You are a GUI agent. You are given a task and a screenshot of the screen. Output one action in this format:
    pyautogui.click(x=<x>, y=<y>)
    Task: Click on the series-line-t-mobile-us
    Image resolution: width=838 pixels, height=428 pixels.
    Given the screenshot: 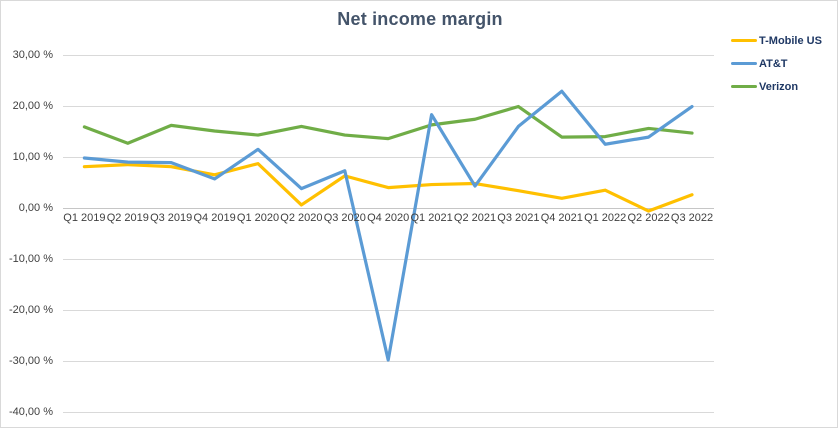 What is the action you would take?
    pyautogui.click(x=388, y=187)
    